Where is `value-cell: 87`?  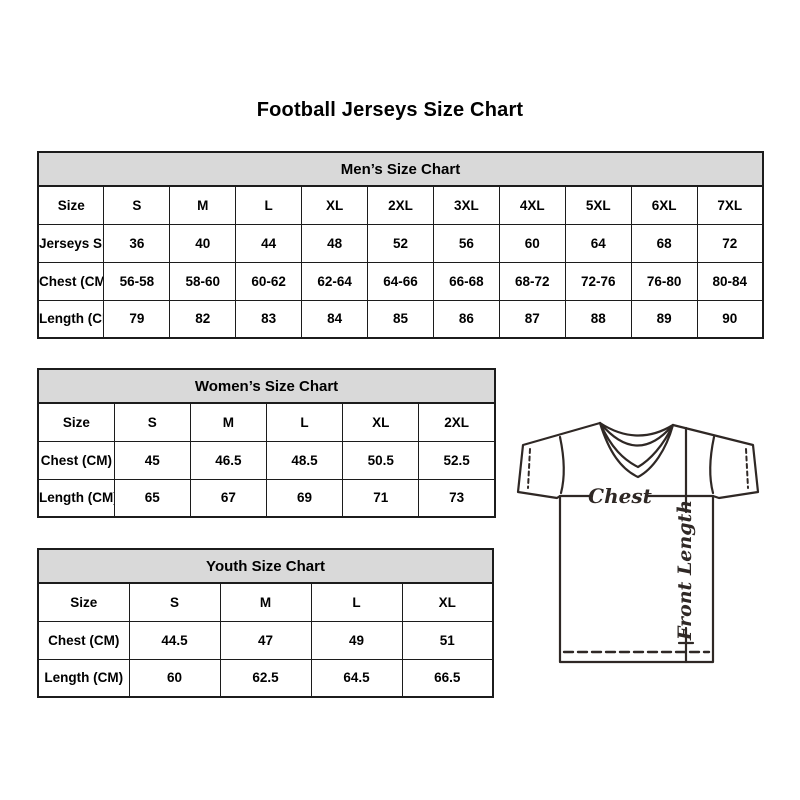
value-cell: 87 is located at coordinates (532, 319).